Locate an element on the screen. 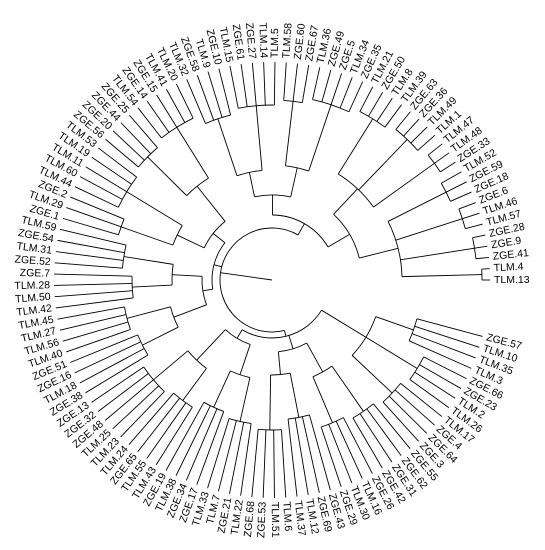 This screenshot has width=545, height=550. leaf-label: ZGE.27 is located at coordinates (250, 40).